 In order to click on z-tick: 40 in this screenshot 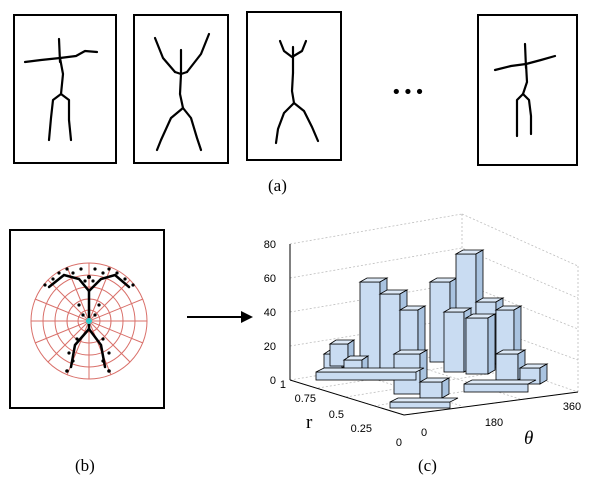, I will do `click(270, 313)`.